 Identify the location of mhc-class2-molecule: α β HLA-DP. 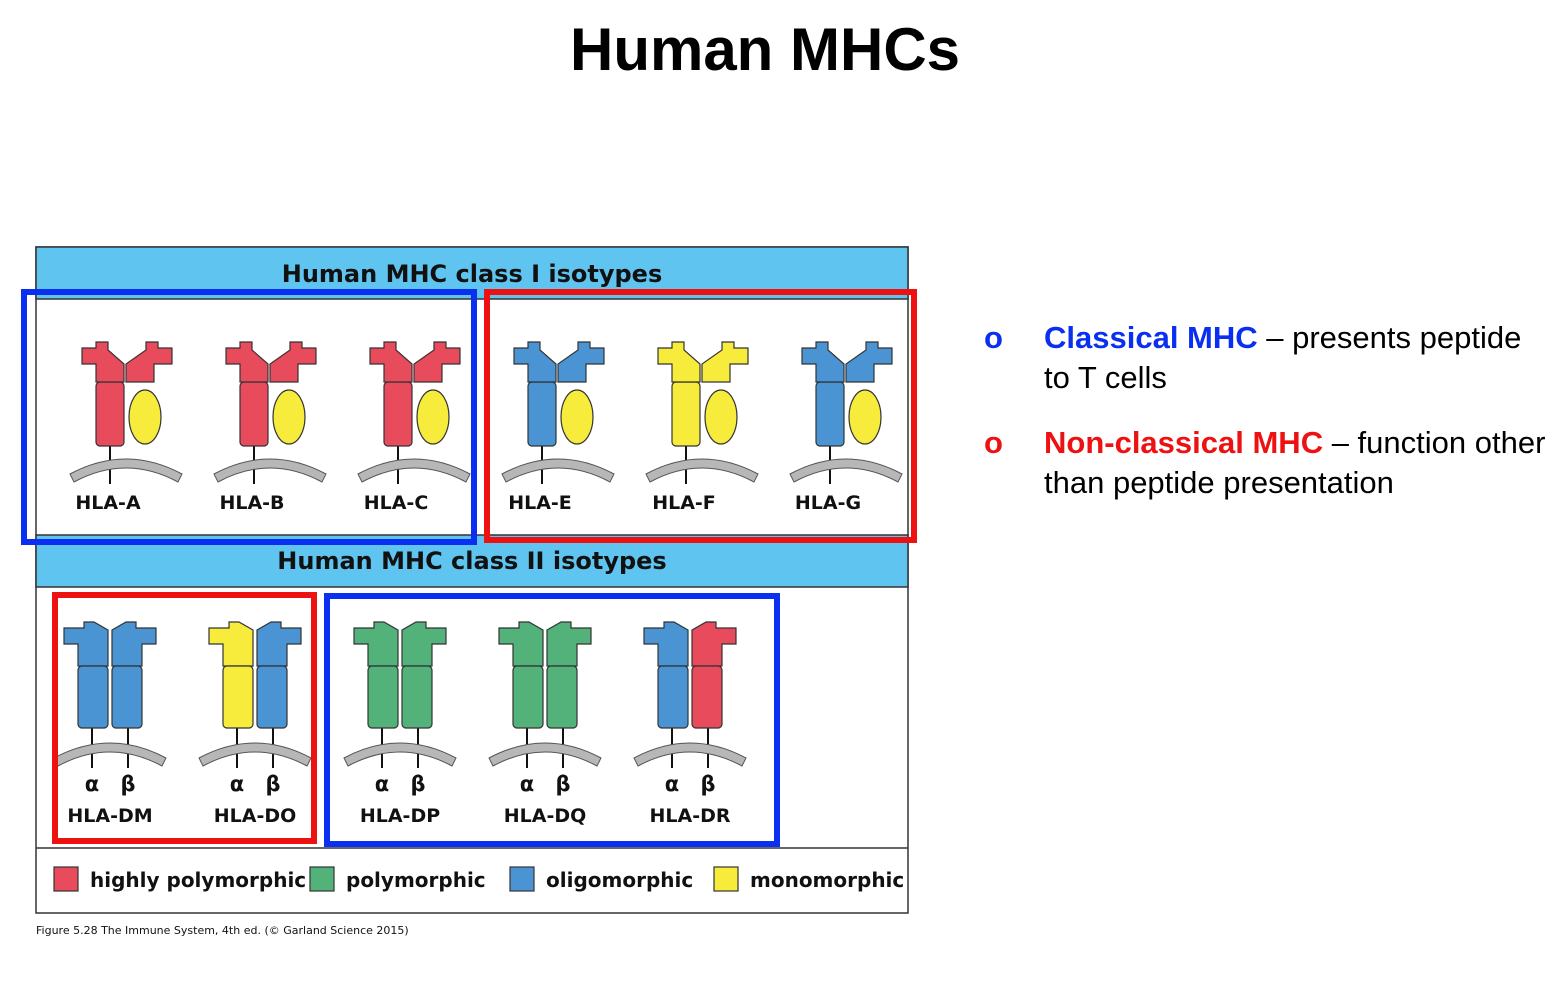
(400, 724).